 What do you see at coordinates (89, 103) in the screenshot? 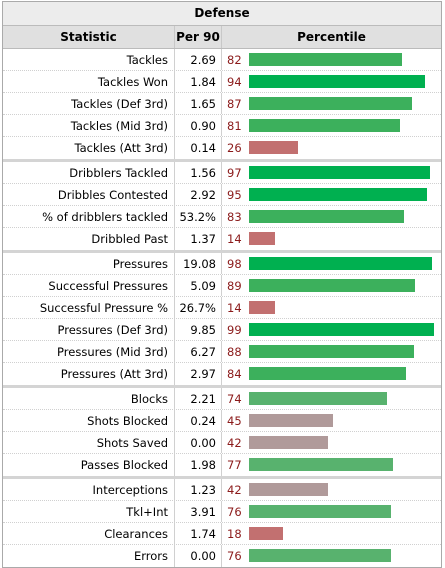
I see `stat-label: Tackles (Def 3rd)` at bounding box center [89, 103].